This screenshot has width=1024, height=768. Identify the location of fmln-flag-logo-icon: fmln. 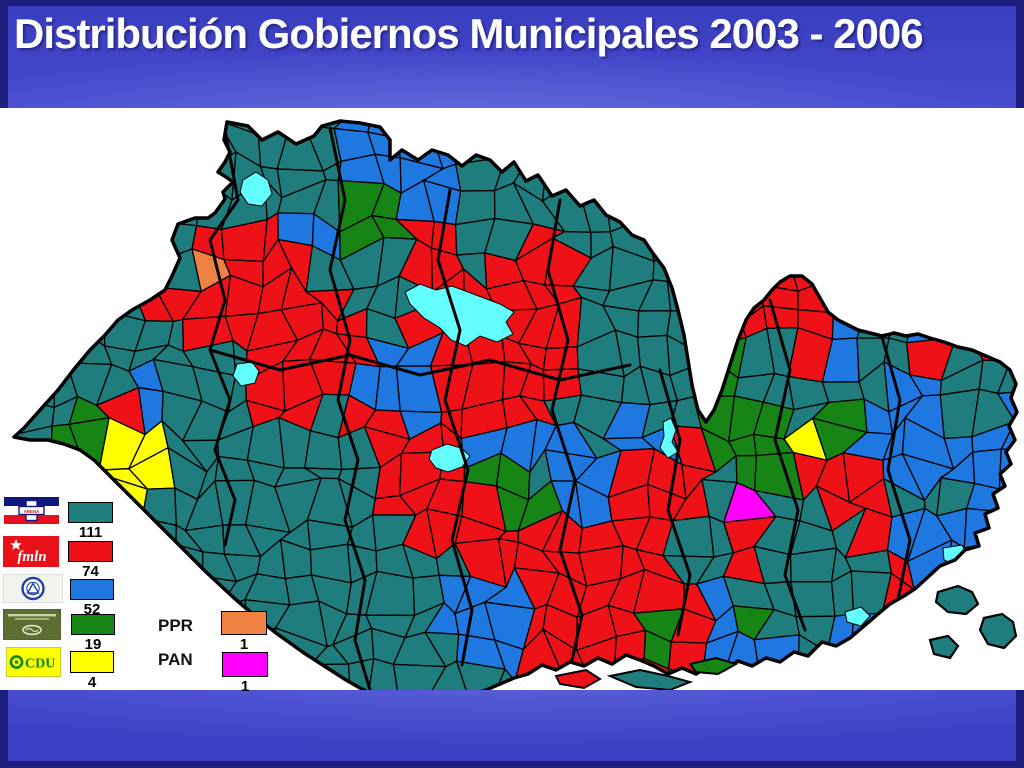
(31, 551).